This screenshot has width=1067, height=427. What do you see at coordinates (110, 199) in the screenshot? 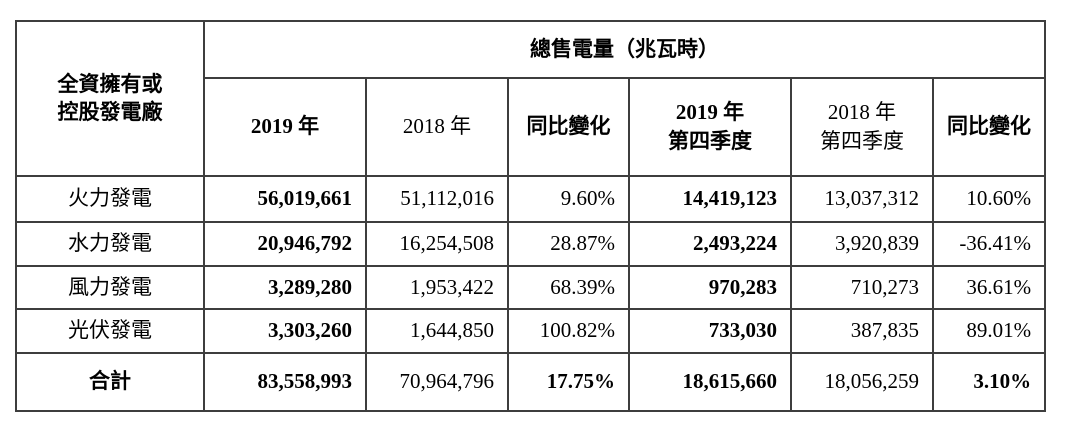
I see `row-label: 火力發電` at bounding box center [110, 199].